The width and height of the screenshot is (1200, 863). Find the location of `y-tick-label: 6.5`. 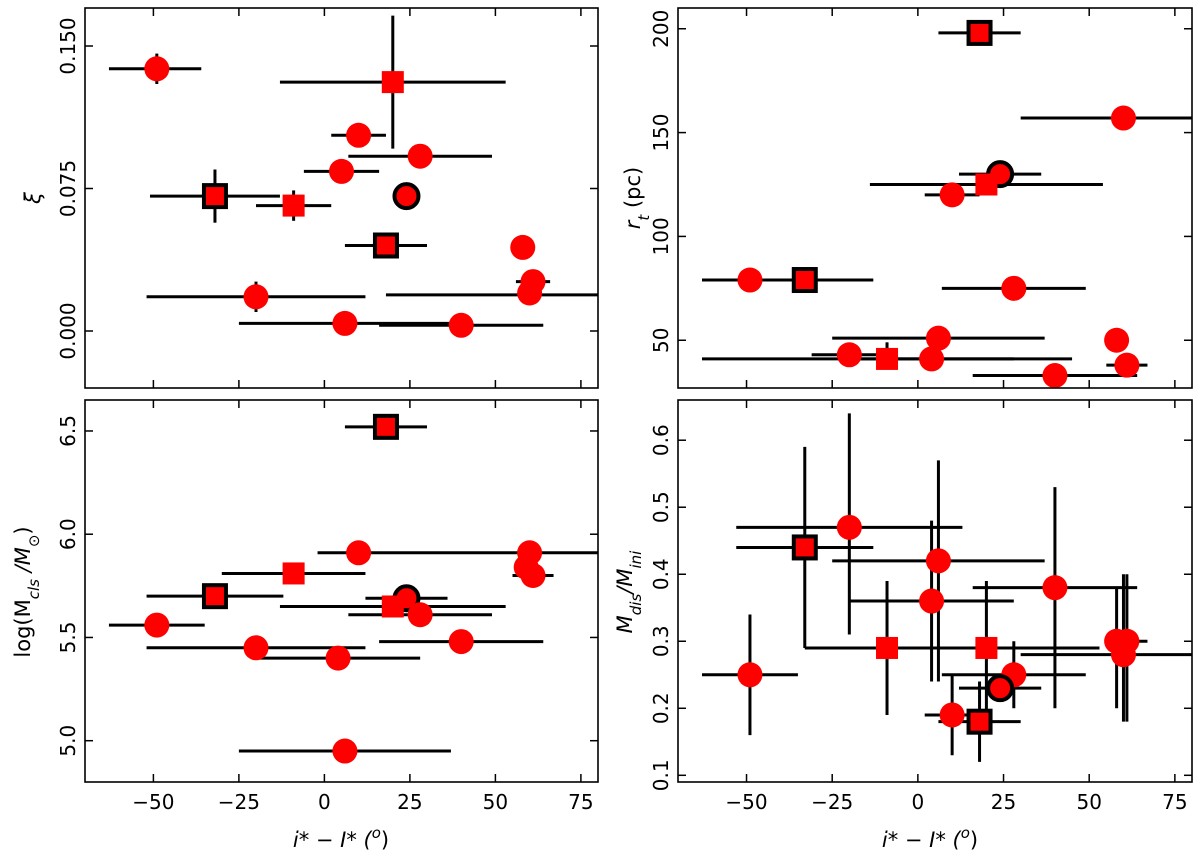

y-tick-label: 6.5 is located at coordinates (68, 431).